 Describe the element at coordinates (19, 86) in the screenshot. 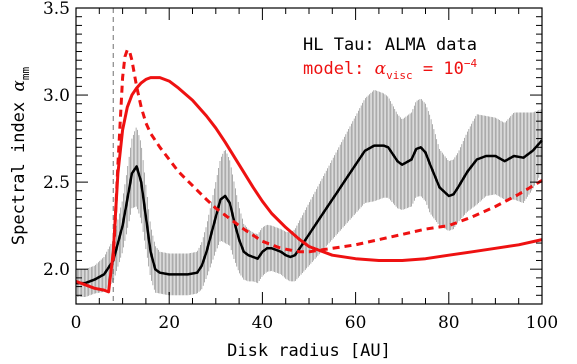

I see `y-axis-title-symbol: α` at that location.